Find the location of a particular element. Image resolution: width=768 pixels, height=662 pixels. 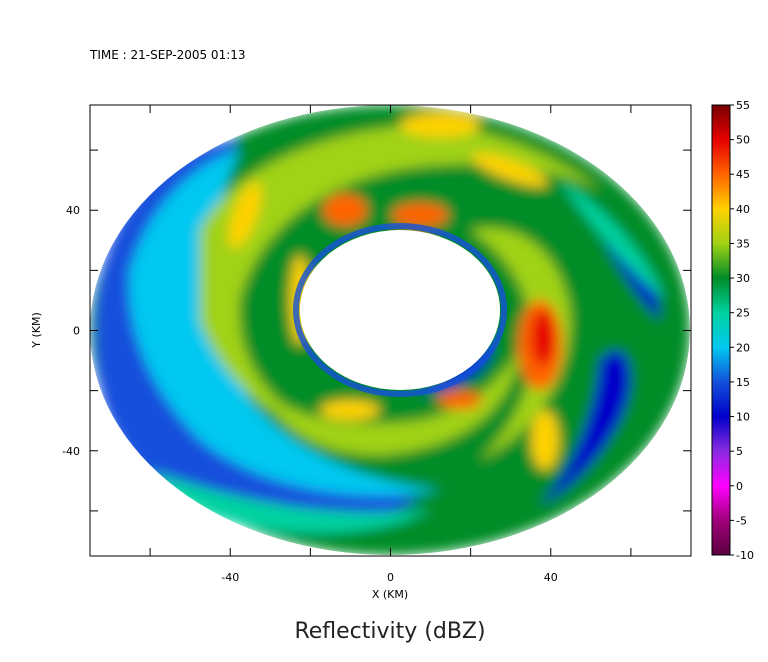

colorbar-tick-label: 50 is located at coordinates (743, 140).